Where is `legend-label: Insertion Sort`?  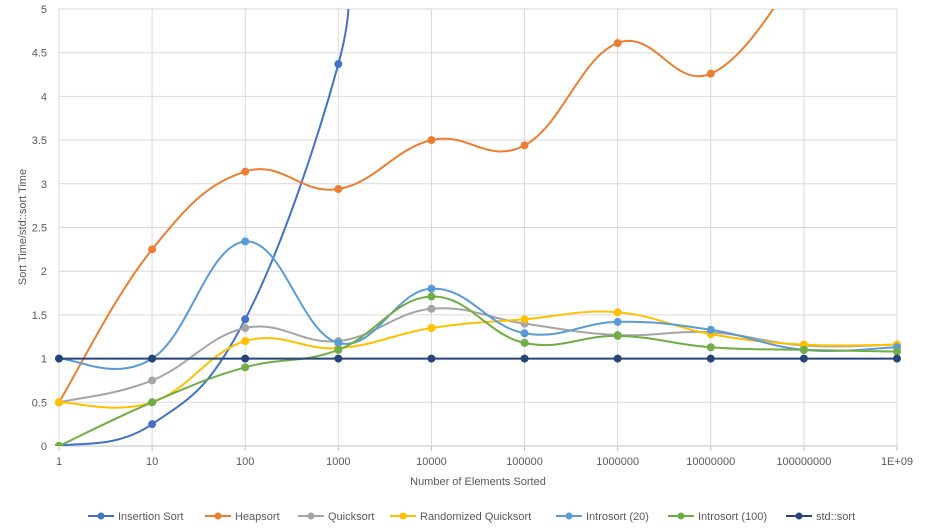
legend-label: Insertion Sort is located at coordinates (150, 517).